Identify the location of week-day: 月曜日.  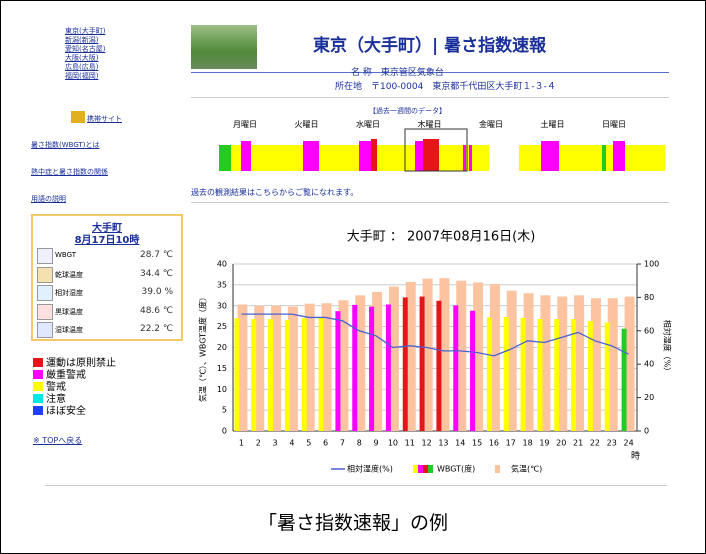
(245, 124).